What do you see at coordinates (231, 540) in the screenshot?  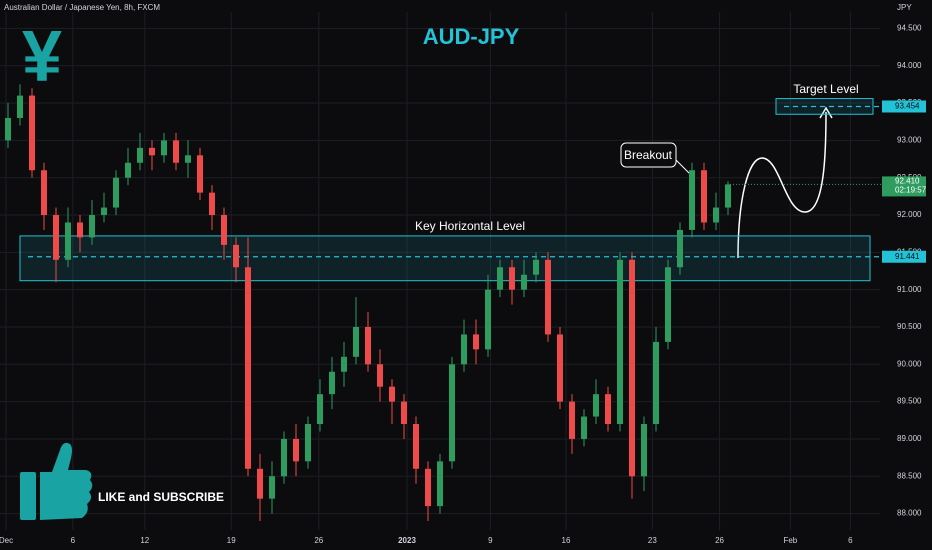 I see `x-tick-label: 19` at bounding box center [231, 540].